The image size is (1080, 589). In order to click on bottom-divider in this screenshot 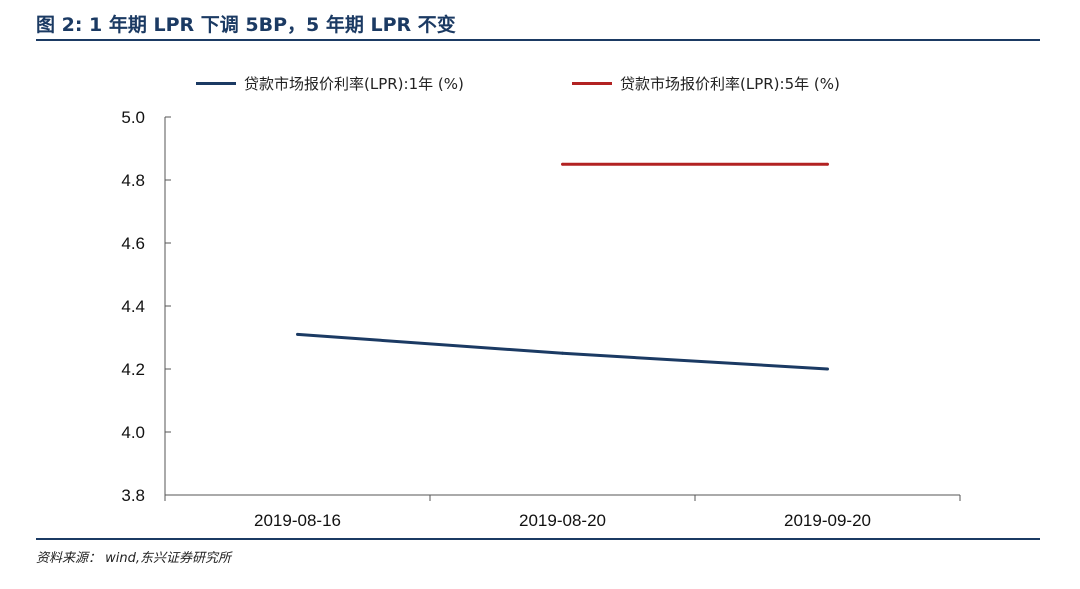, I will do `click(538, 539)`.